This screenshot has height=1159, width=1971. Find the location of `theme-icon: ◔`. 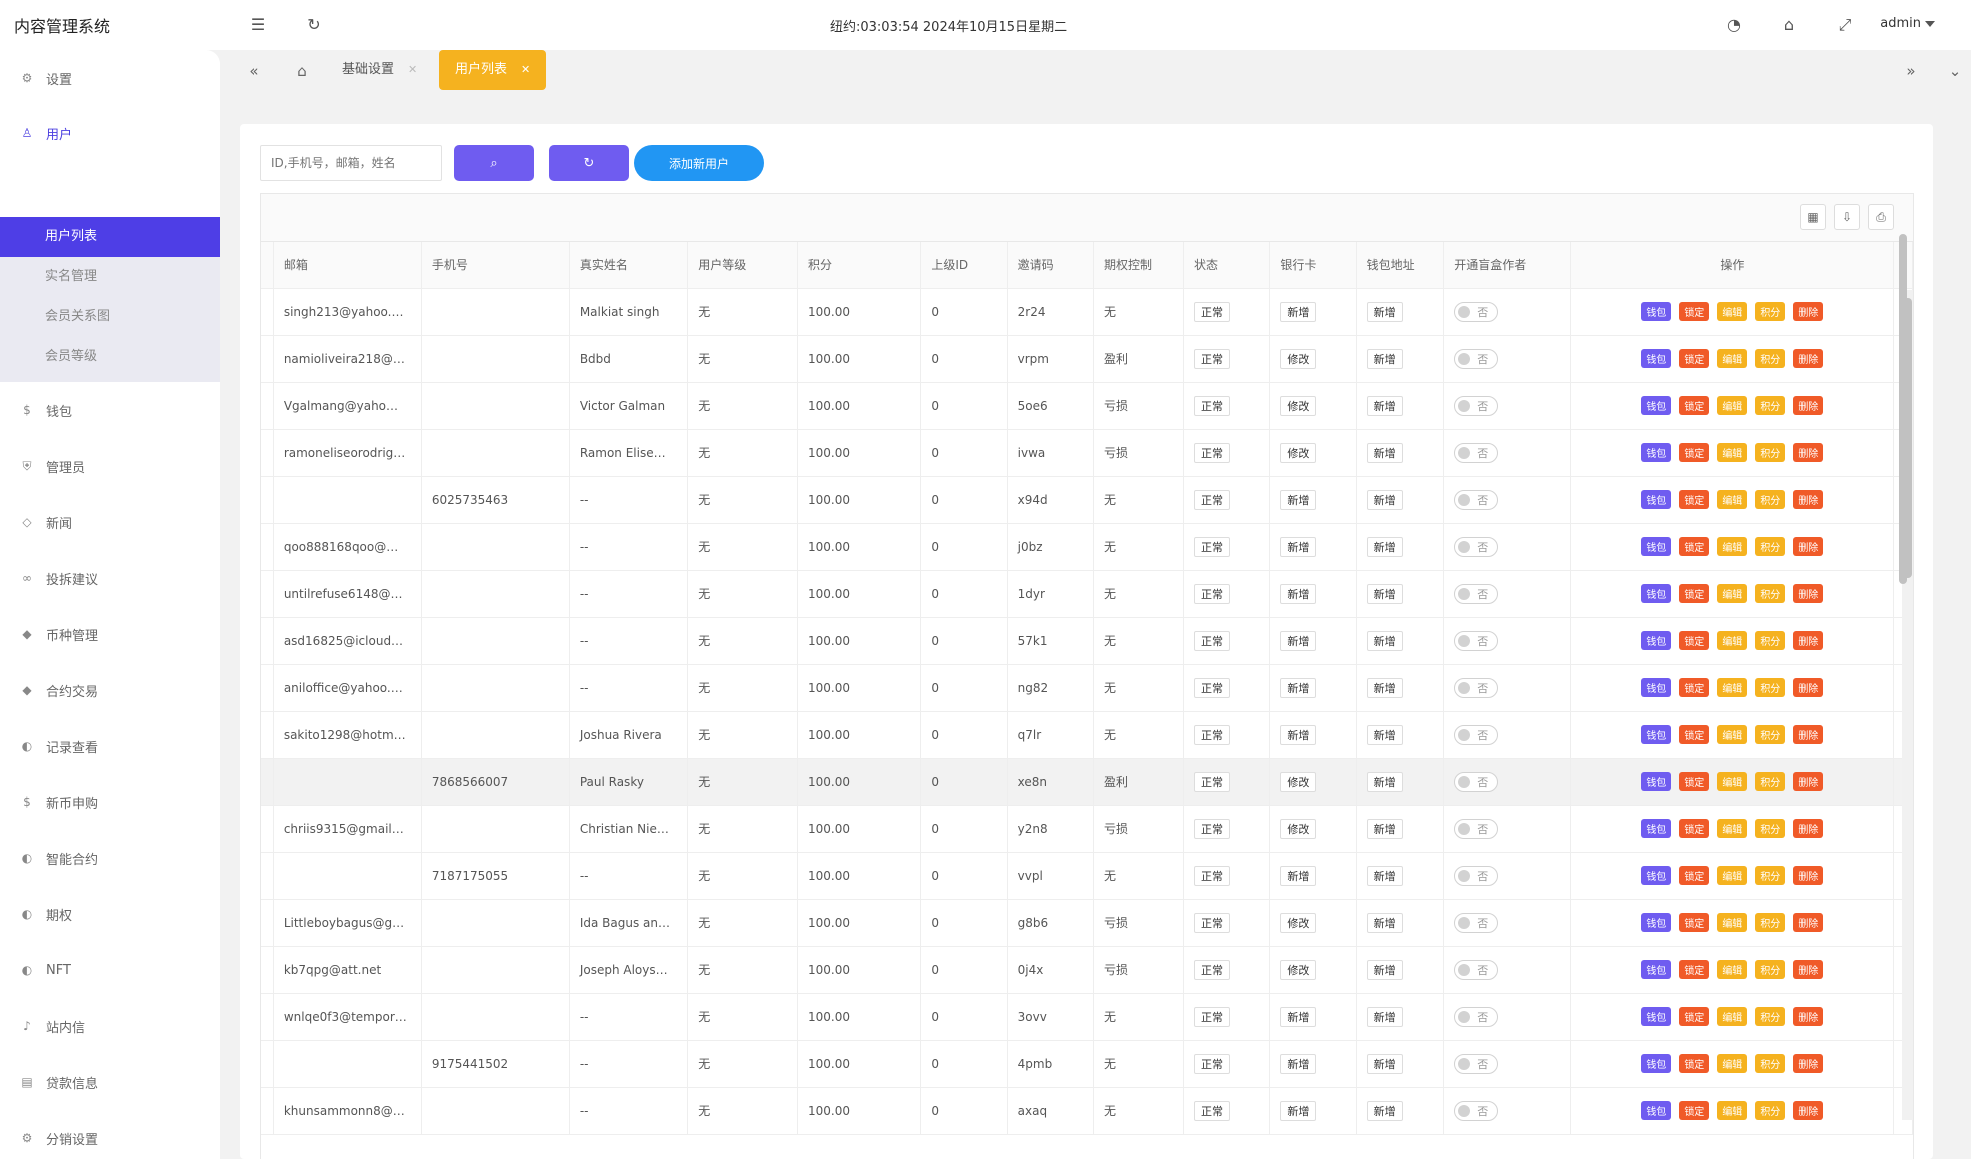

theme-icon: ◔ is located at coordinates (1734, 24).